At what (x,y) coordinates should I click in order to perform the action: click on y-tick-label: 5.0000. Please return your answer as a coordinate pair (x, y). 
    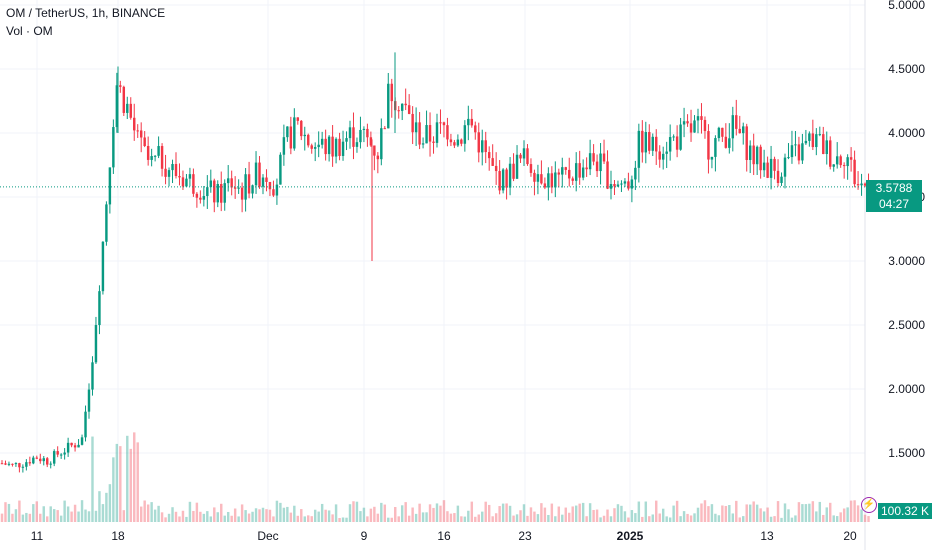
    Looking at the image, I should click on (906, 6).